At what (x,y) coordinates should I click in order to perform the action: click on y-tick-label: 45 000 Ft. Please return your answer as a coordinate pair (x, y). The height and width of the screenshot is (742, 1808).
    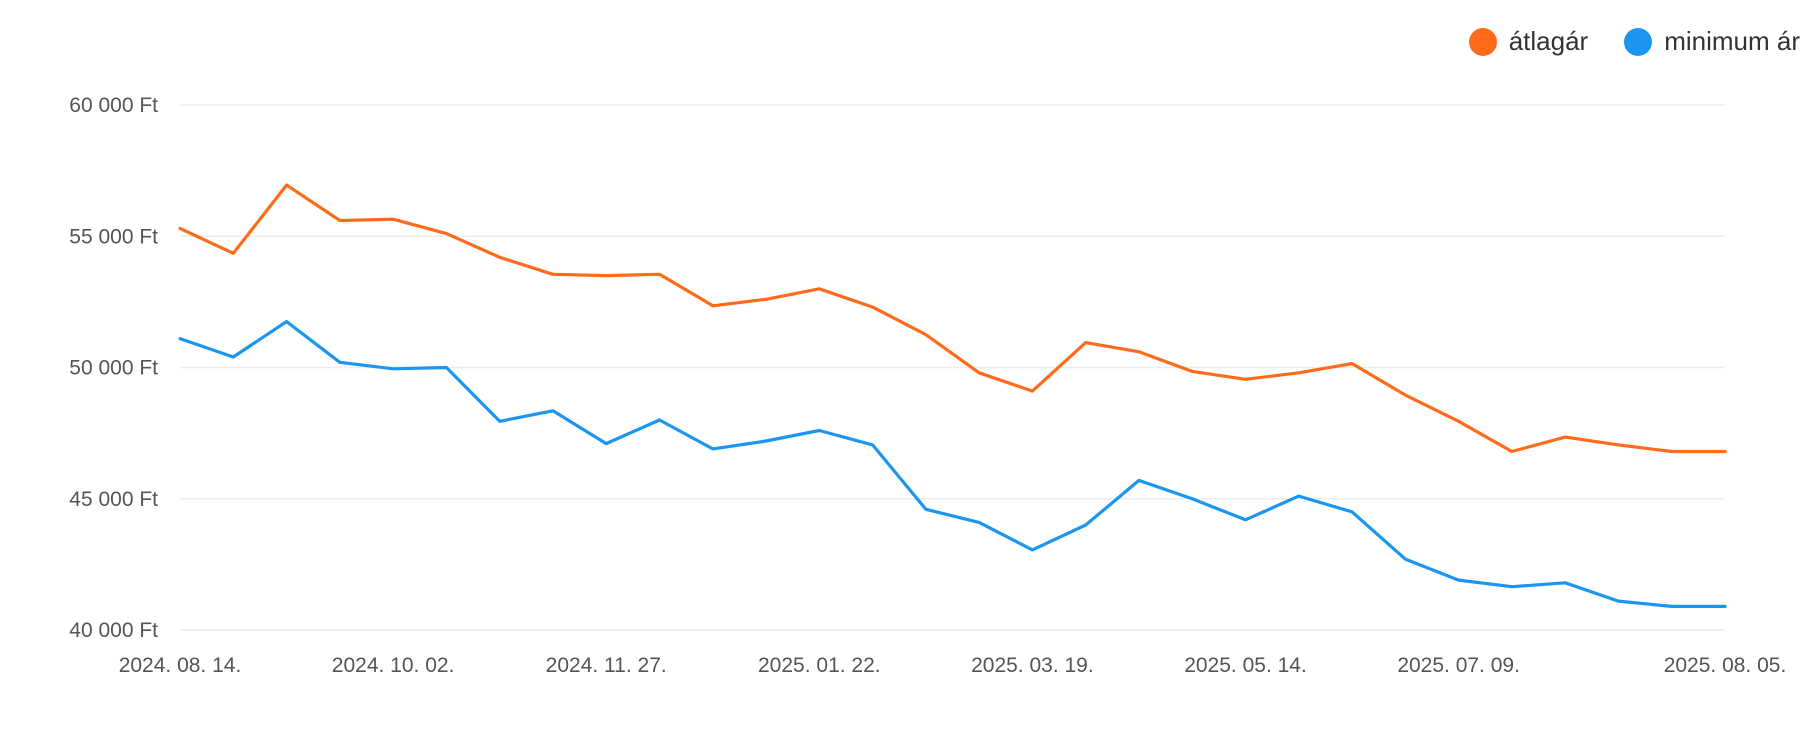
    Looking at the image, I should click on (113, 499).